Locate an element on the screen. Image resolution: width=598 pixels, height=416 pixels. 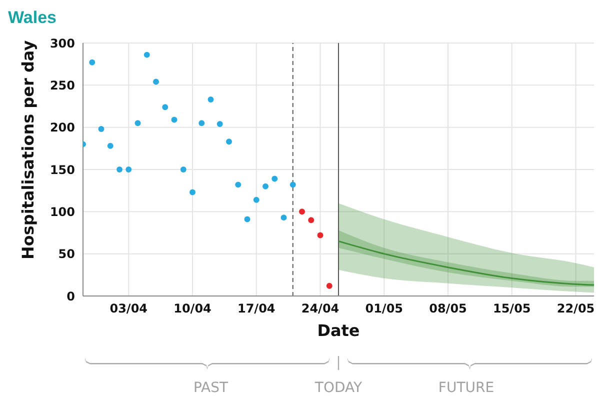
y-tick-label: 100 is located at coordinates (62, 211).